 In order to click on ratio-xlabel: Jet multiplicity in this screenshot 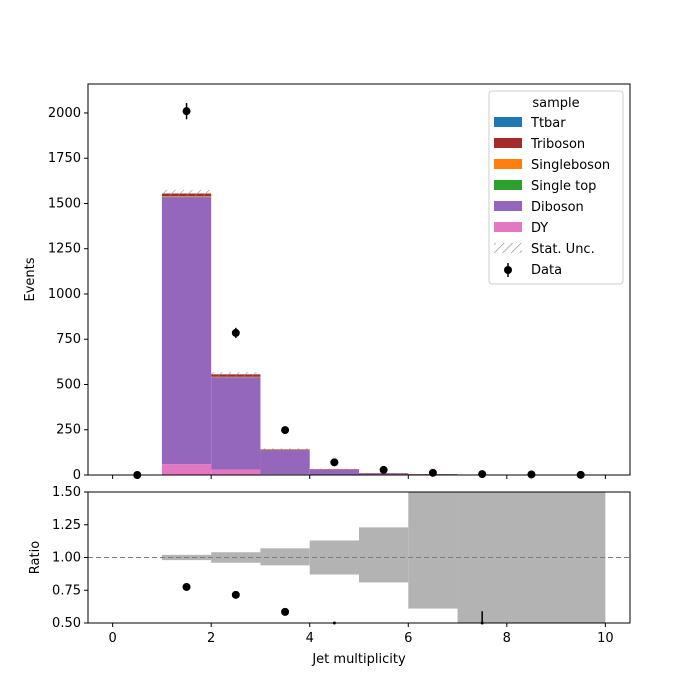, I will do `click(358, 659)`.